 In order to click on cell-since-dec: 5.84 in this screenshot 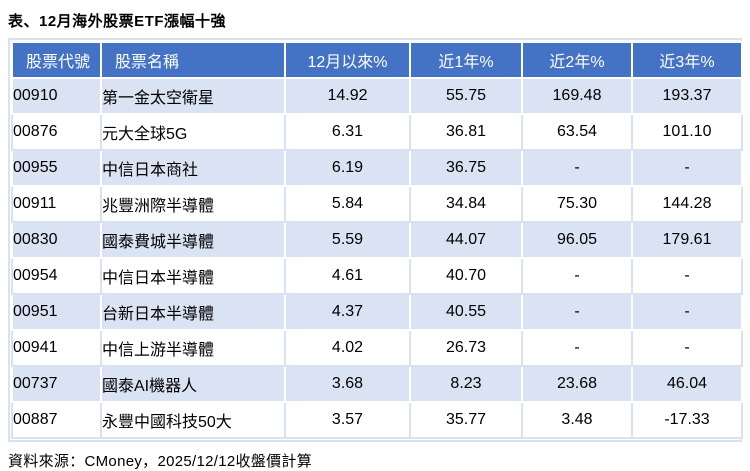, I will do `click(347, 204)`.